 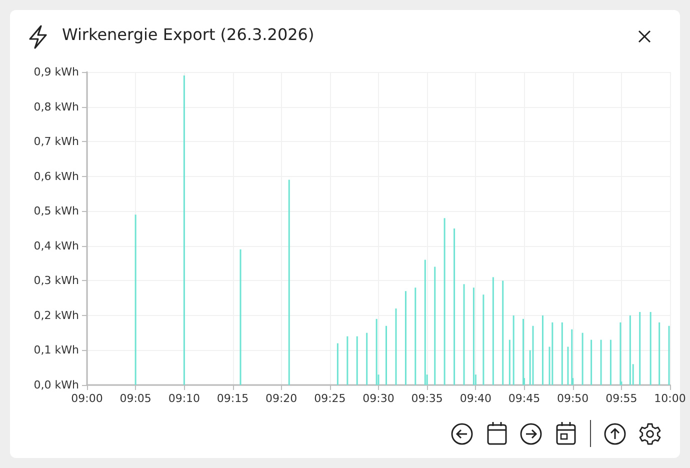 I want to click on x-tick-label: 09:10, so click(x=184, y=398).